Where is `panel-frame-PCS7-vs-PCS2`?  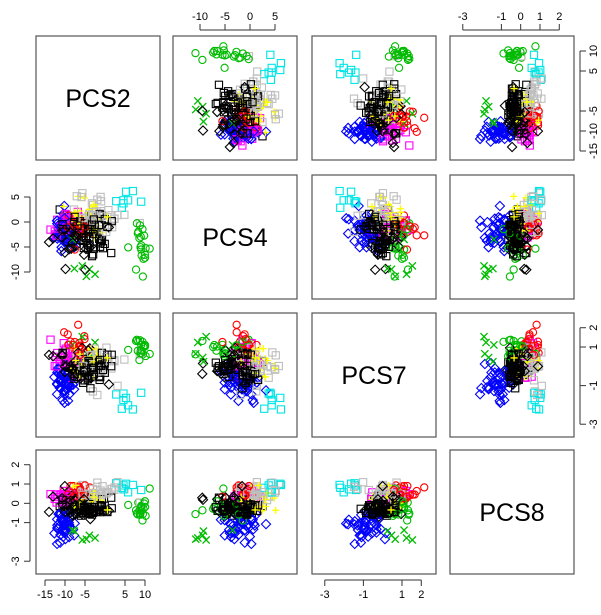 panel-frame-PCS7-vs-PCS2 is located at coordinates (98, 375).